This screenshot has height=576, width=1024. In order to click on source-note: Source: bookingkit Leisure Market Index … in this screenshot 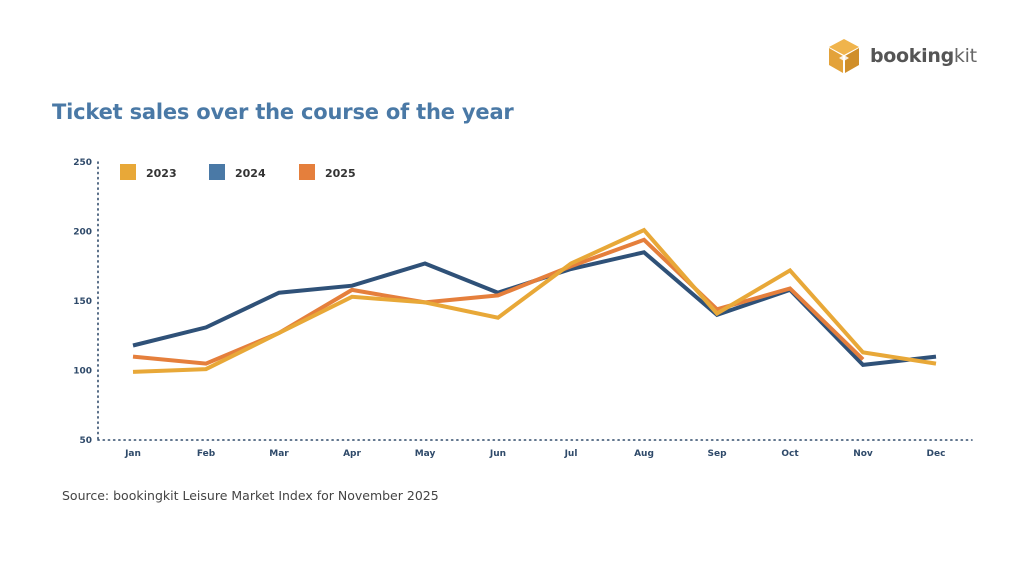, I will do `click(250, 495)`.